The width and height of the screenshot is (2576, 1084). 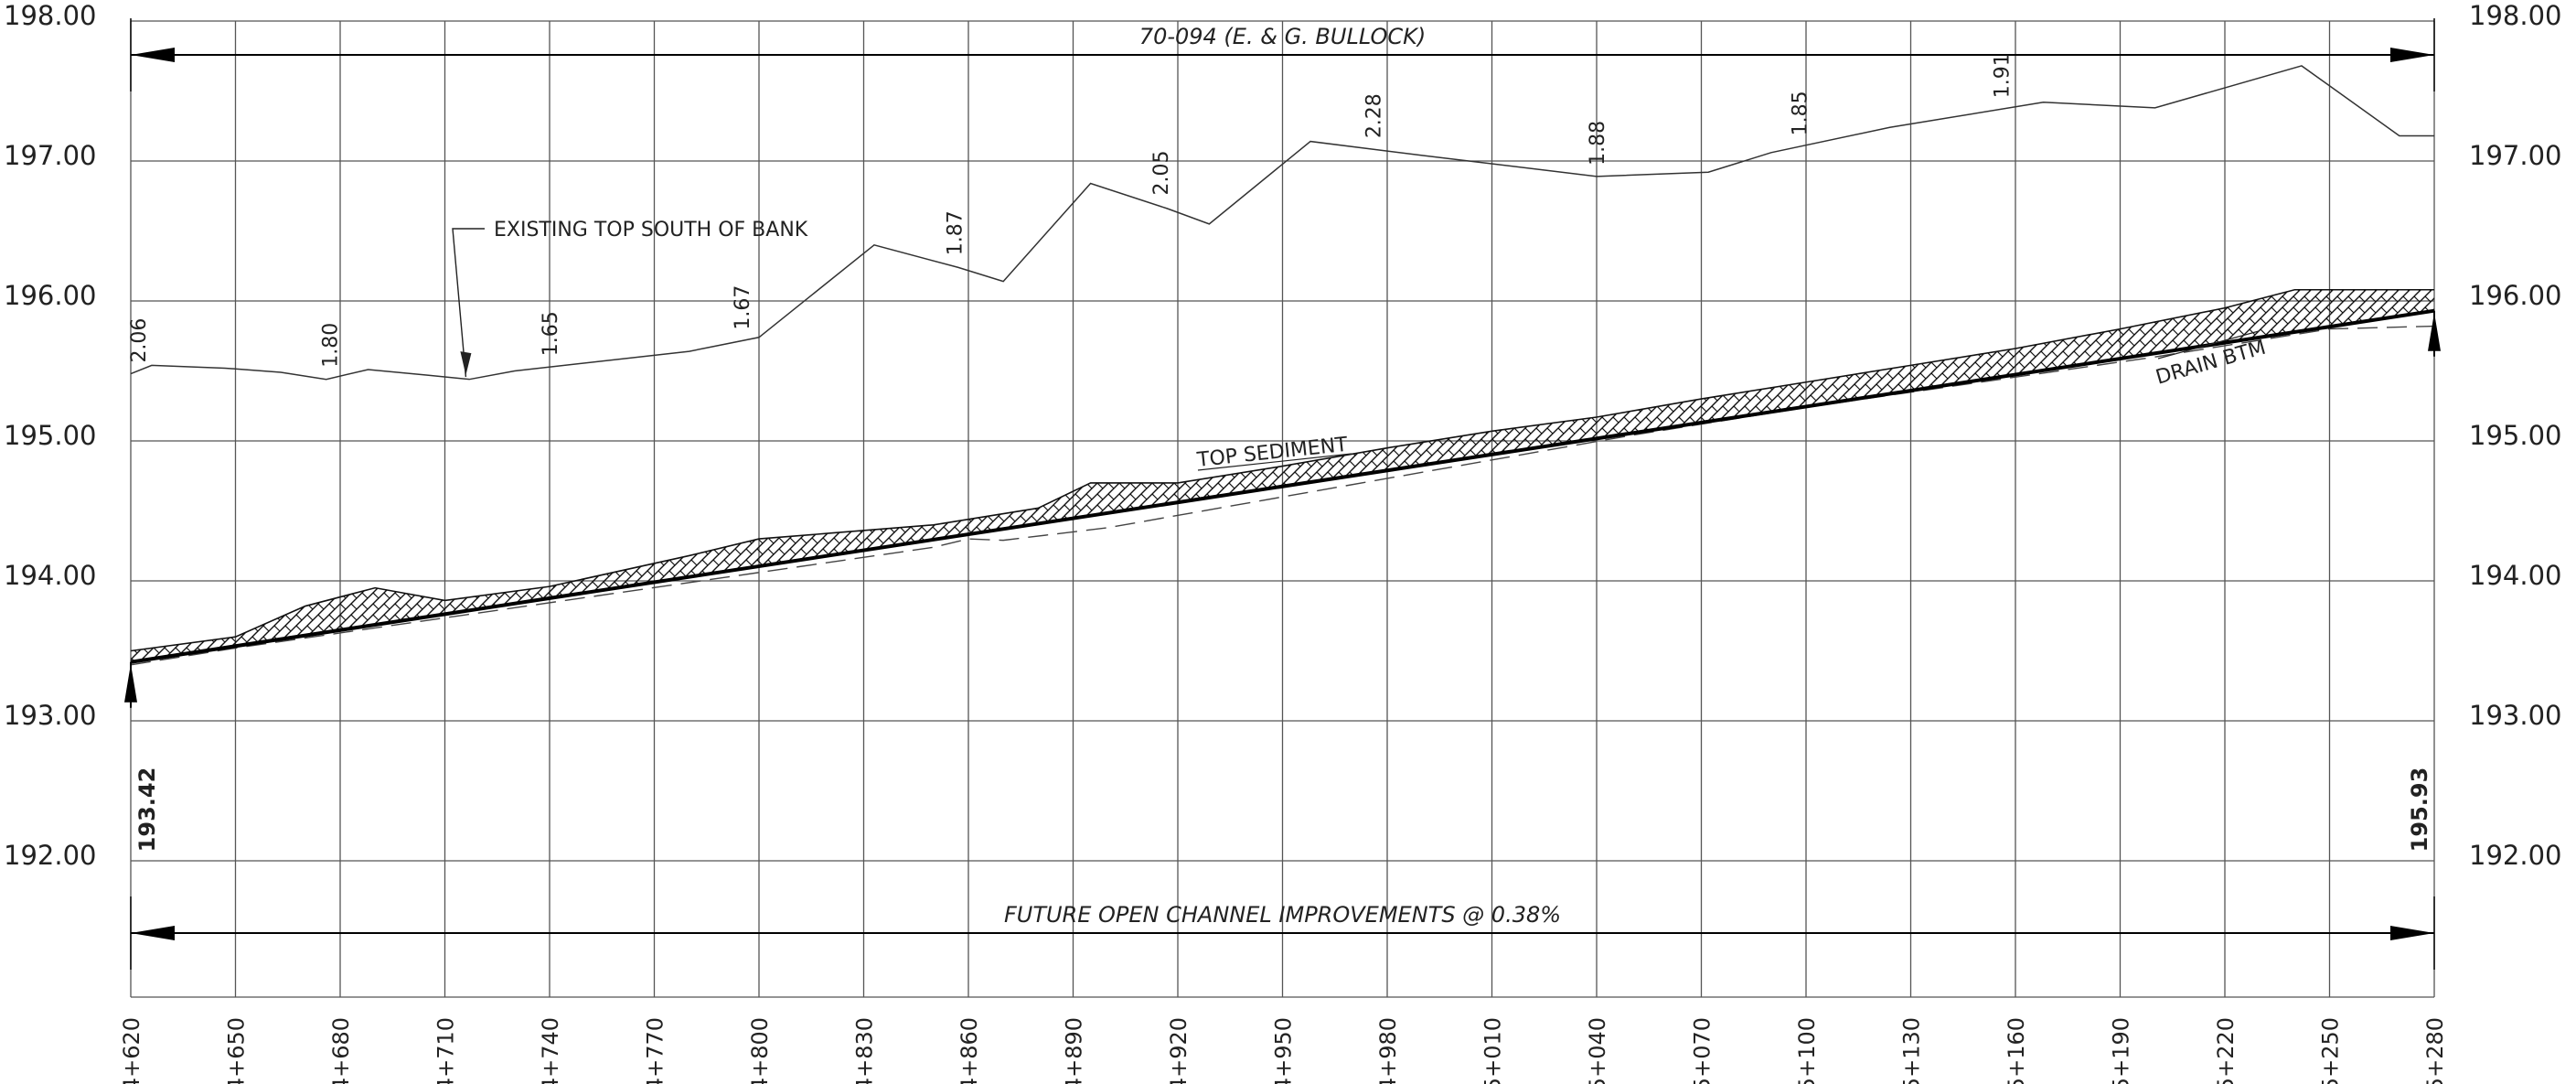 What do you see at coordinates (237, 1050) in the screenshot?
I see `x-tick-label: 4+650` at bounding box center [237, 1050].